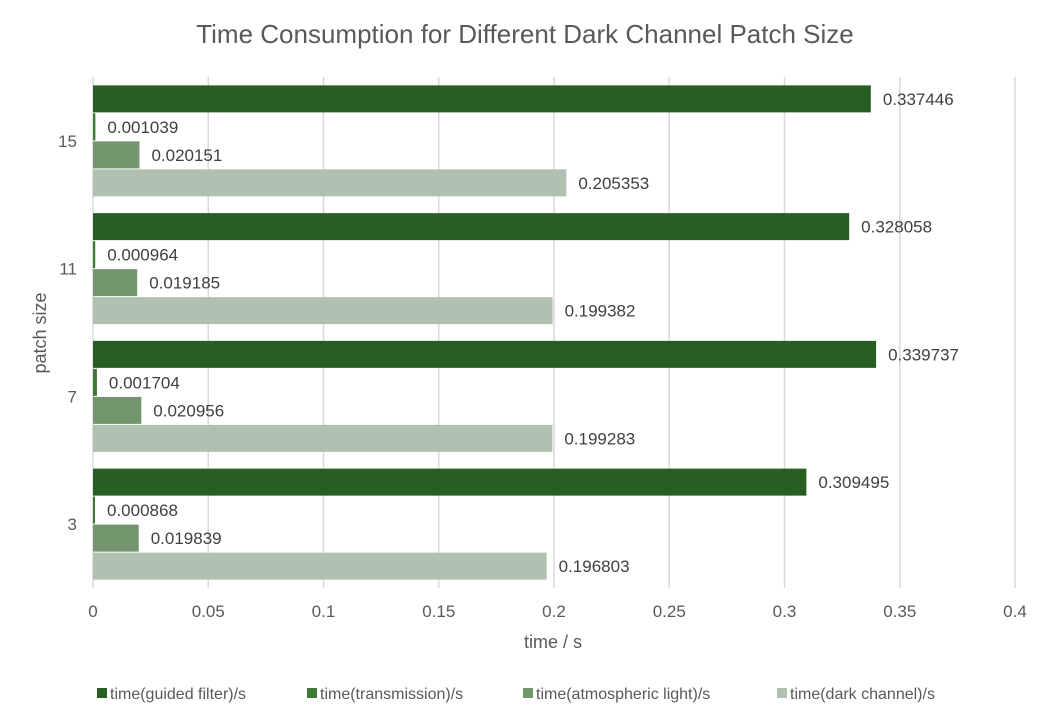  I want to click on x-tick-label: 0.15, so click(438, 611).